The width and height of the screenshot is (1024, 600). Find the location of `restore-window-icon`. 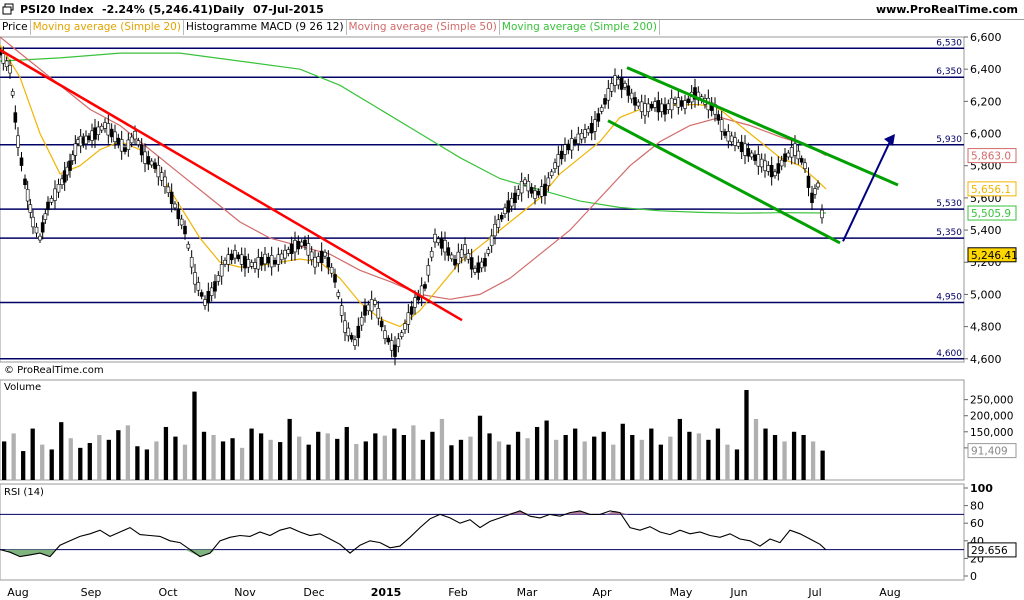

restore-window-icon is located at coordinates (8, 9).